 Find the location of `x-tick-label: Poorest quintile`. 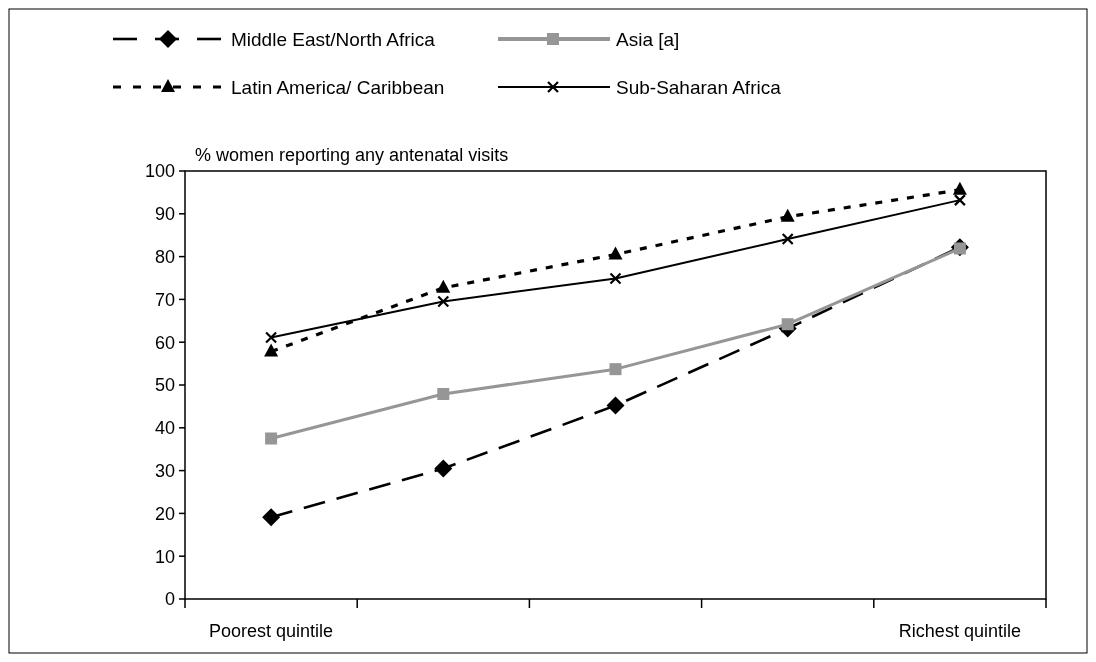

x-tick-label: Poorest quintile is located at coordinates (271, 631).